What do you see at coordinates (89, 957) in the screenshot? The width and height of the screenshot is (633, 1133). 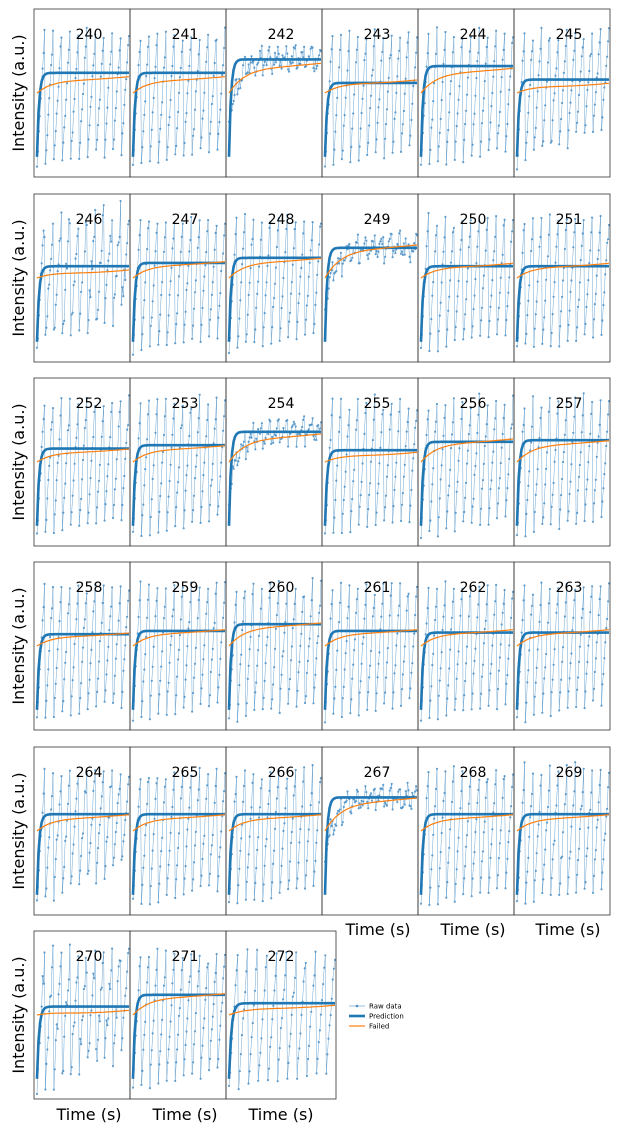 I see `panel-label: 270` at bounding box center [89, 957].